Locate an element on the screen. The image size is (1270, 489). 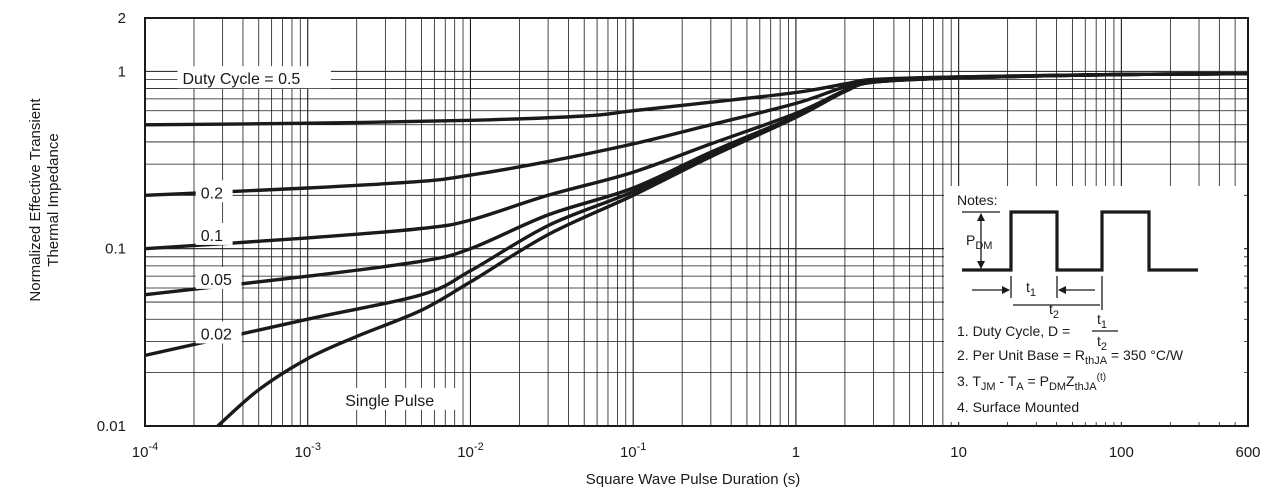
note-1-denominator: t2 is located at coordinates (1102, 343).